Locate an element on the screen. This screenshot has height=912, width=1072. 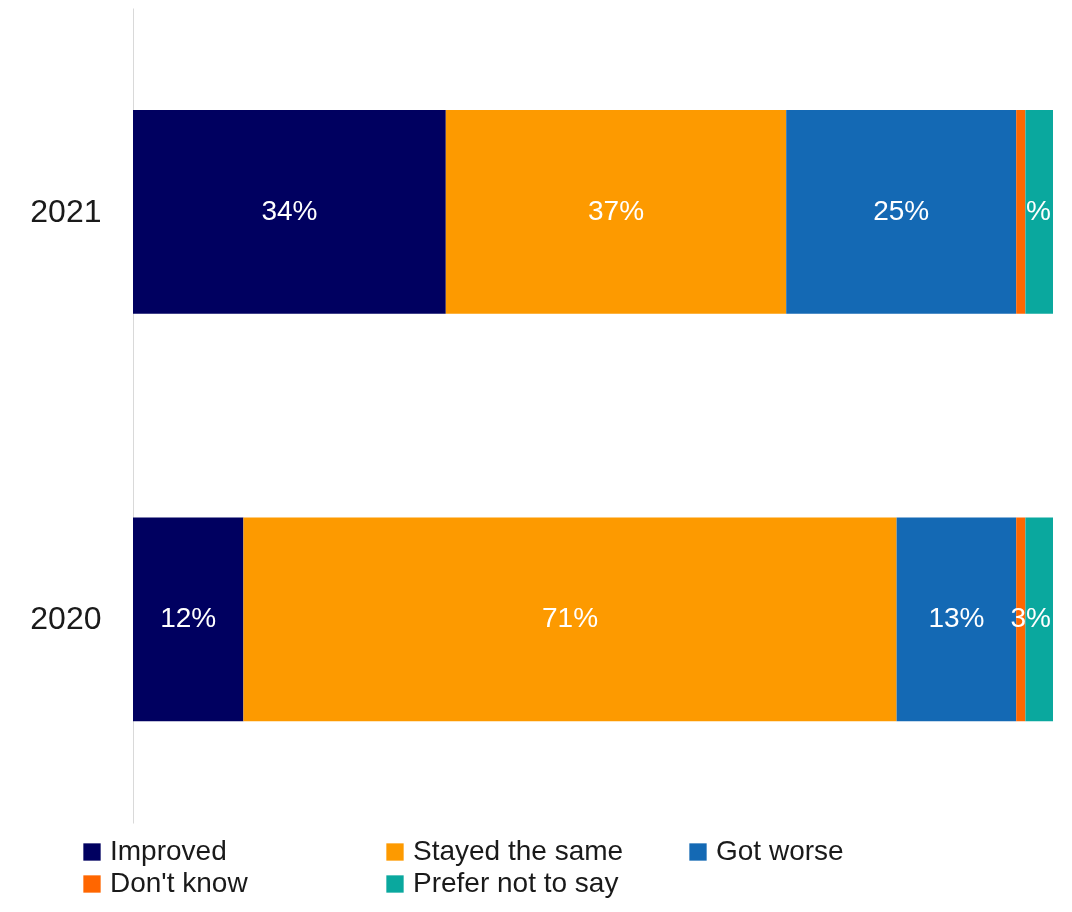
data-label: 12% is located at coordinates (188, 618).